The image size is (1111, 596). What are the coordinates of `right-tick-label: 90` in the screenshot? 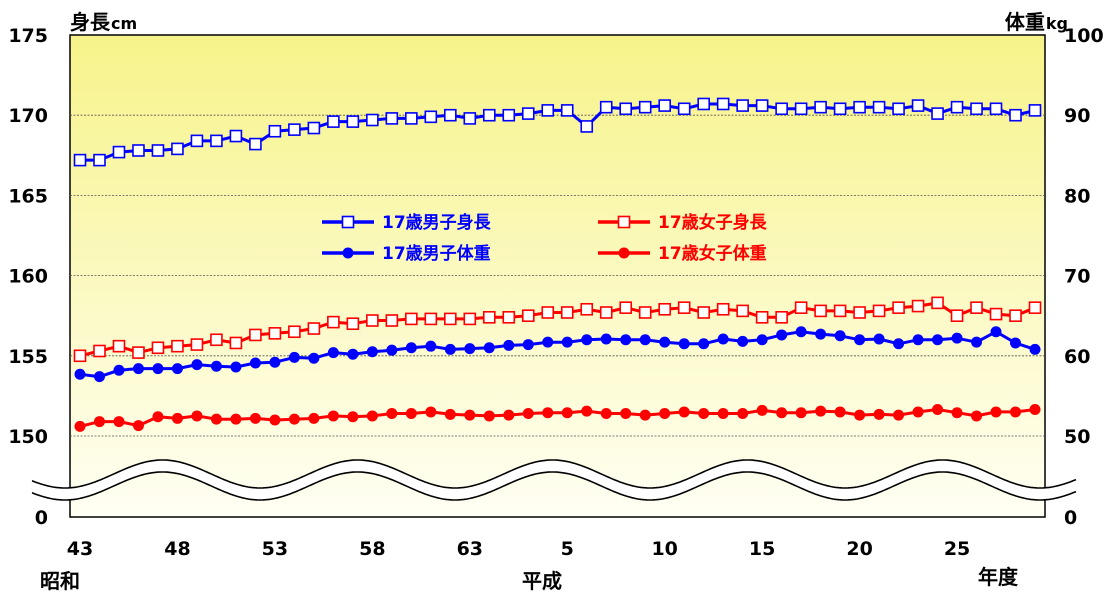 It's located at (1077, 116).